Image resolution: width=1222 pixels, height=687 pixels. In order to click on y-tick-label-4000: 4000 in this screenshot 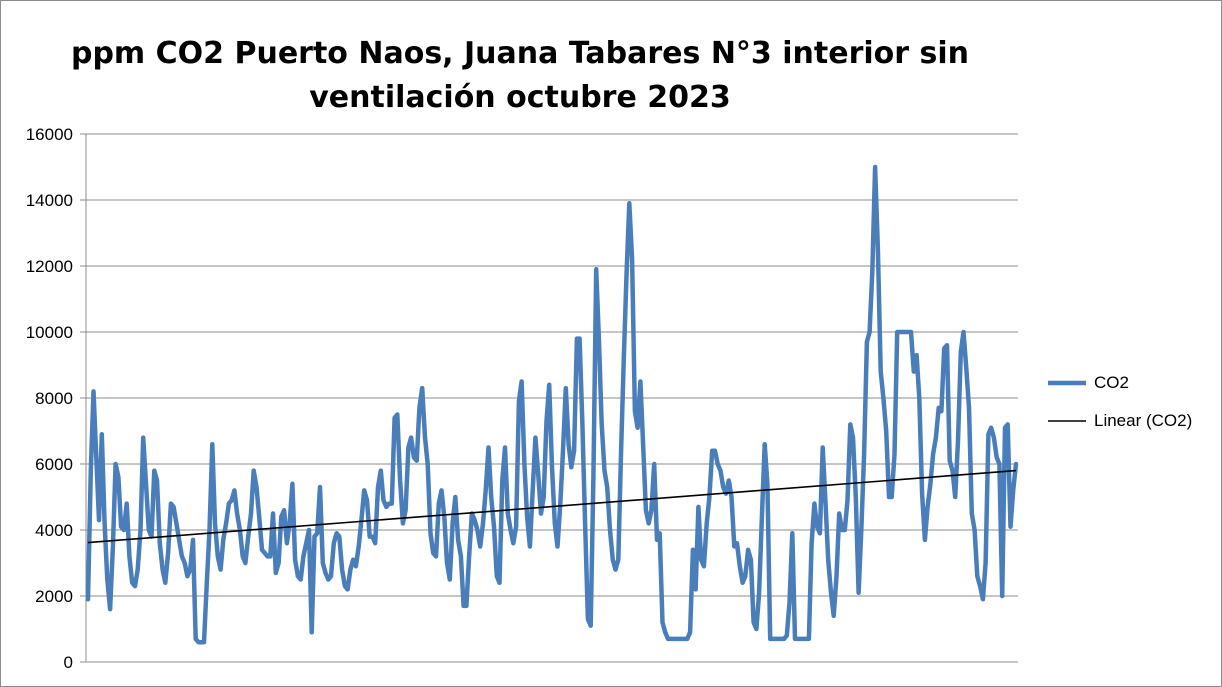, I will do `click(54, 530)`.